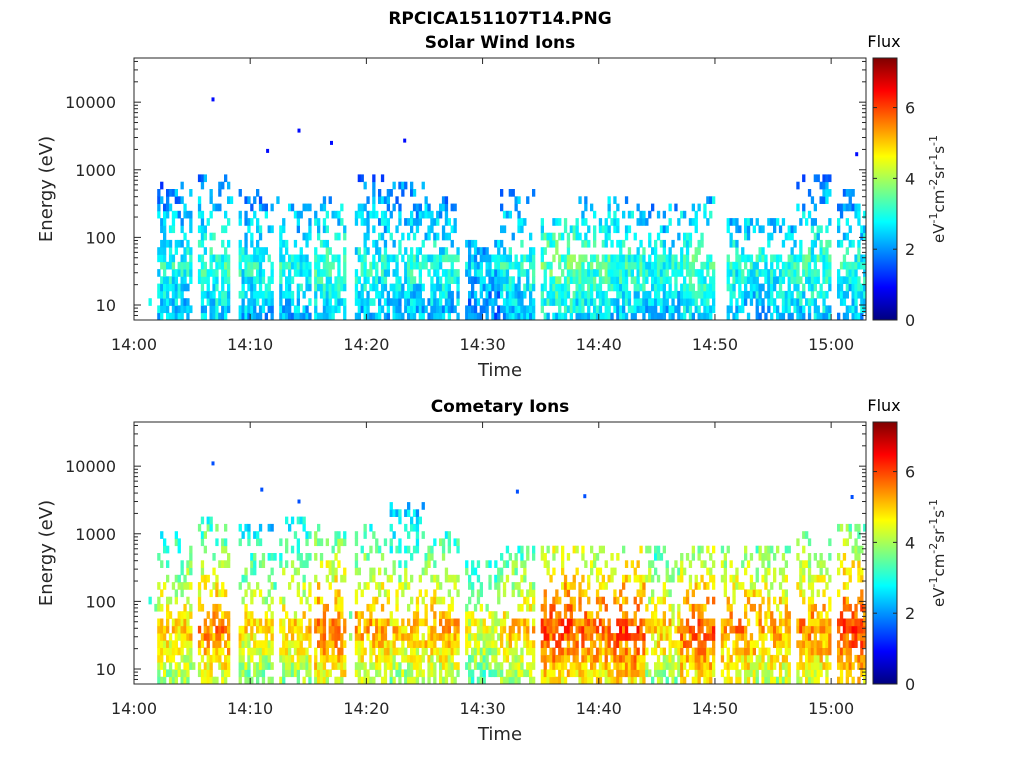 The image size is (1024, 768). What do you see at coordinates (933, 582) in the screenshot?
I see `colorbar-label-part: -1` at bounding box center [933, 582].